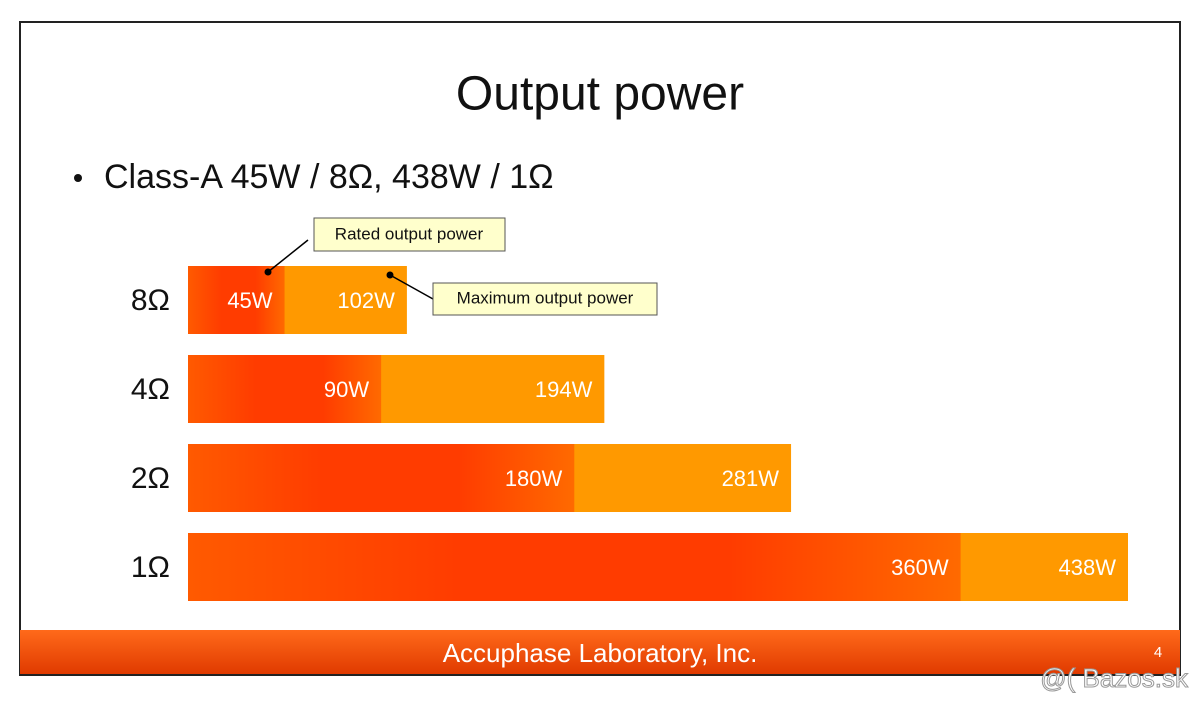 Image resolution: width=1200 pixels, height=703 pixels. I want to click on category-label: 8Ω, so click(150, 300).